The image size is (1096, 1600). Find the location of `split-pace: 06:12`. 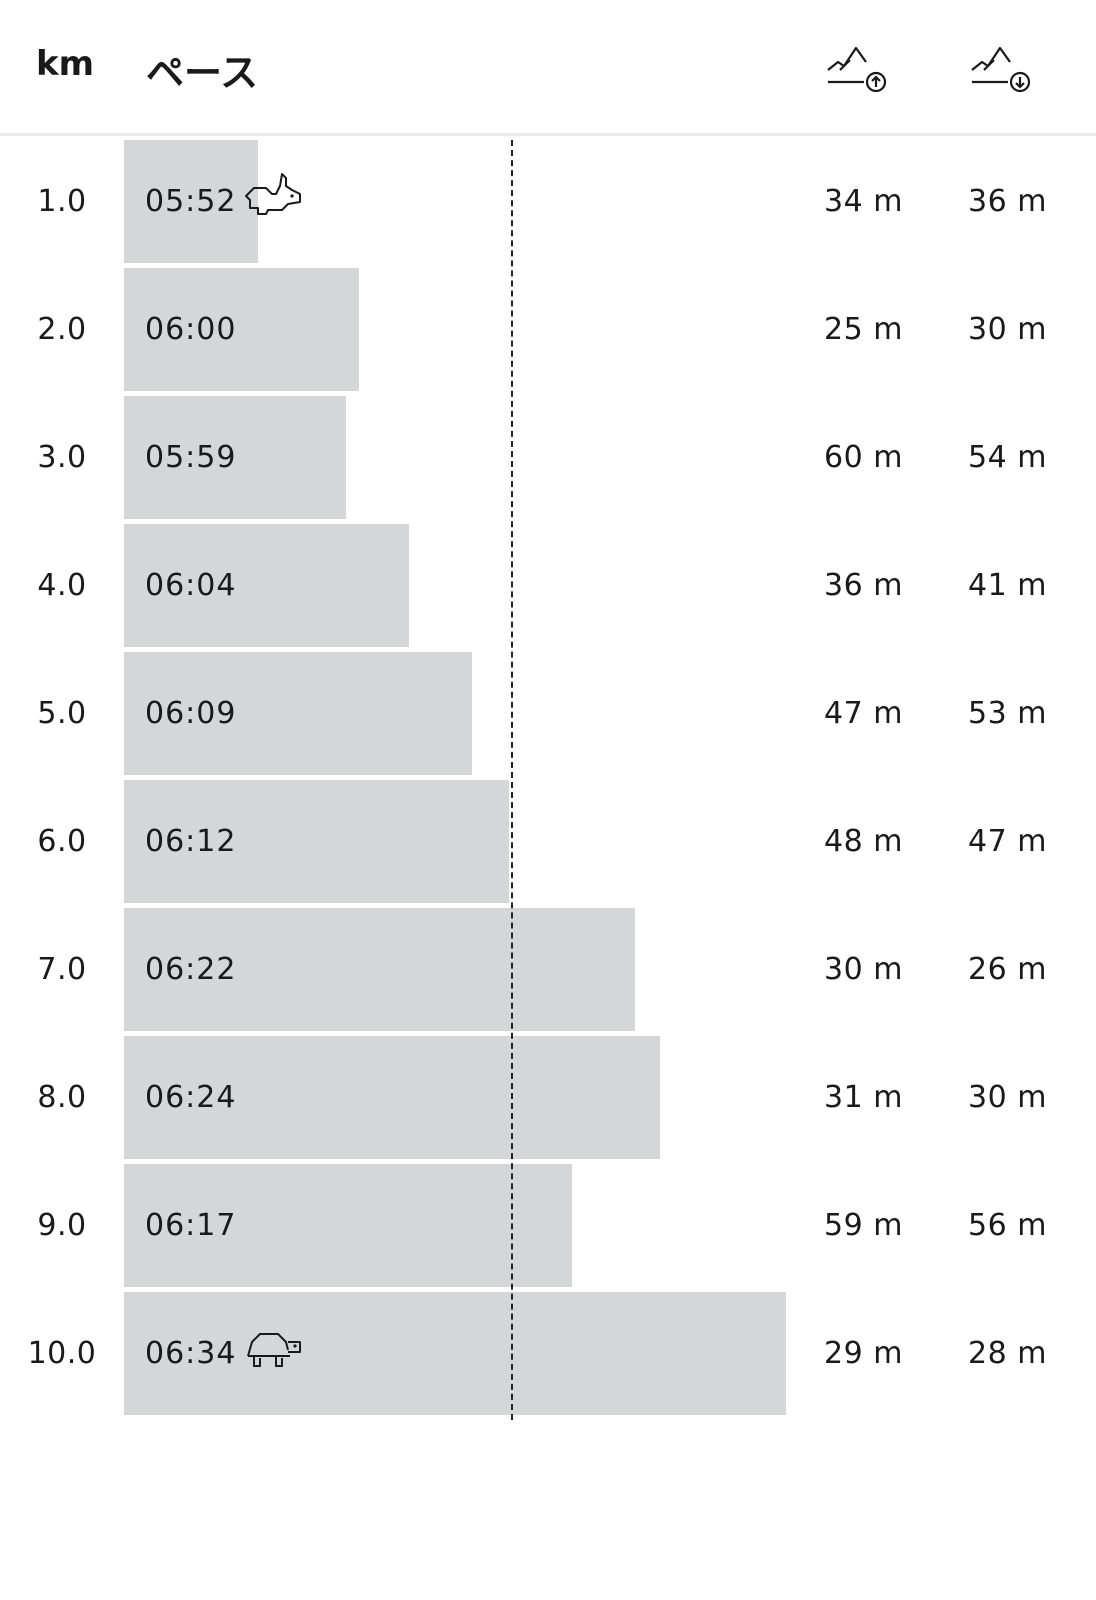

split-pace: 06:12 is located at coordinates (191, 841).